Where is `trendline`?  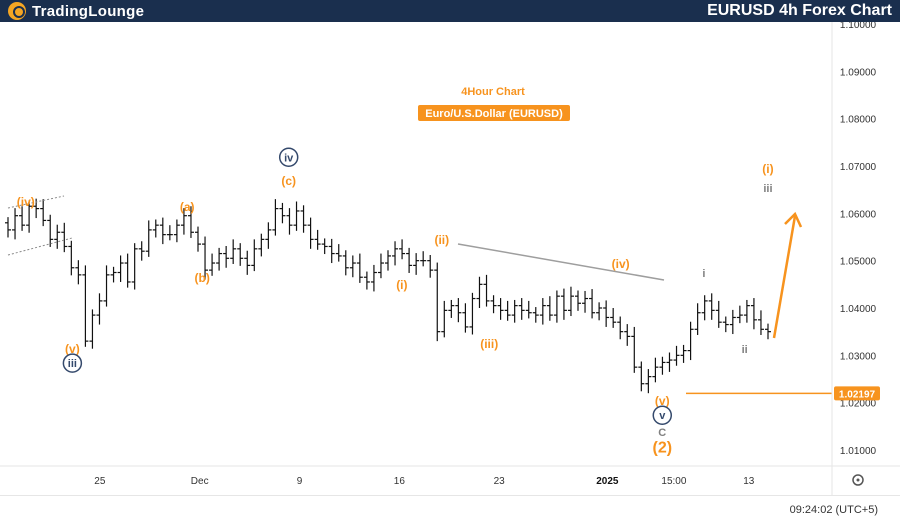
trendline is located at coordinates (561, 262).